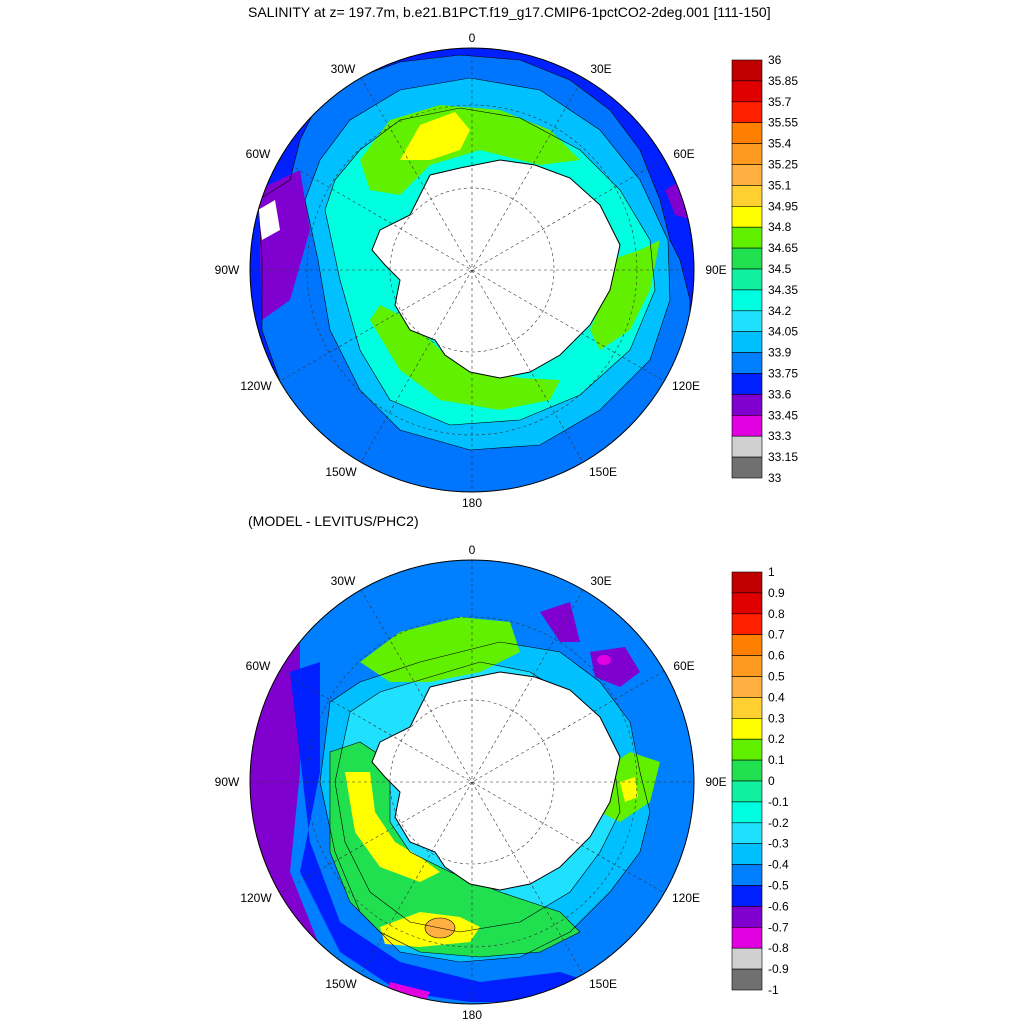 This screenshot has height=1024, width=1024. Describe the element at coordinates (776, 697) in the screenshot. I see `difference-colorbar-tick-label: 0.4` at that location.